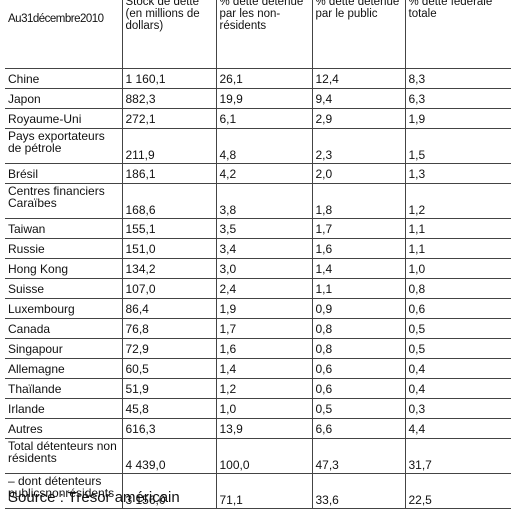  I want to click on table-row: Taiwan 155,1 3,5 1,7 1,1, so click(258, 228).